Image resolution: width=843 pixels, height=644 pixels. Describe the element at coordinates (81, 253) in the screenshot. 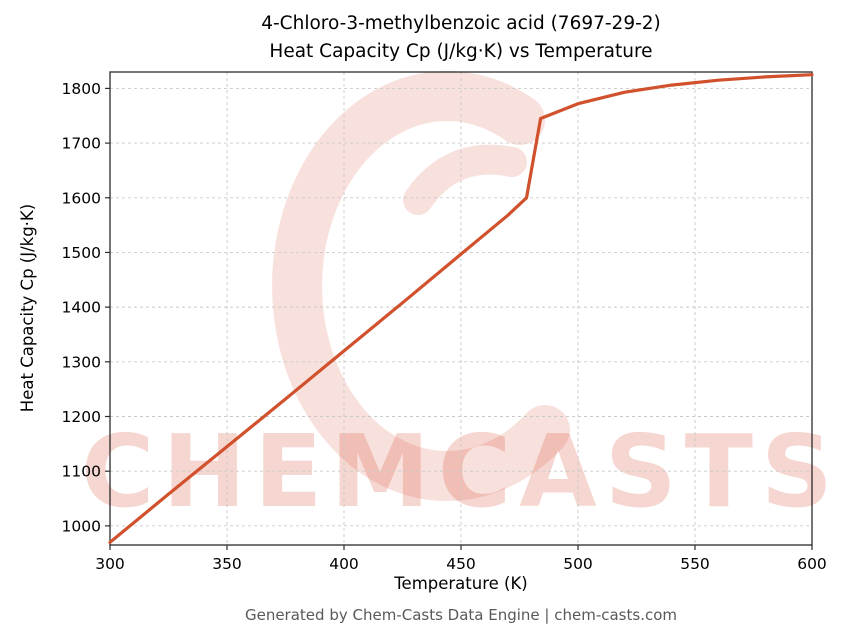

I see `y-tick-label: 1500` at that location.